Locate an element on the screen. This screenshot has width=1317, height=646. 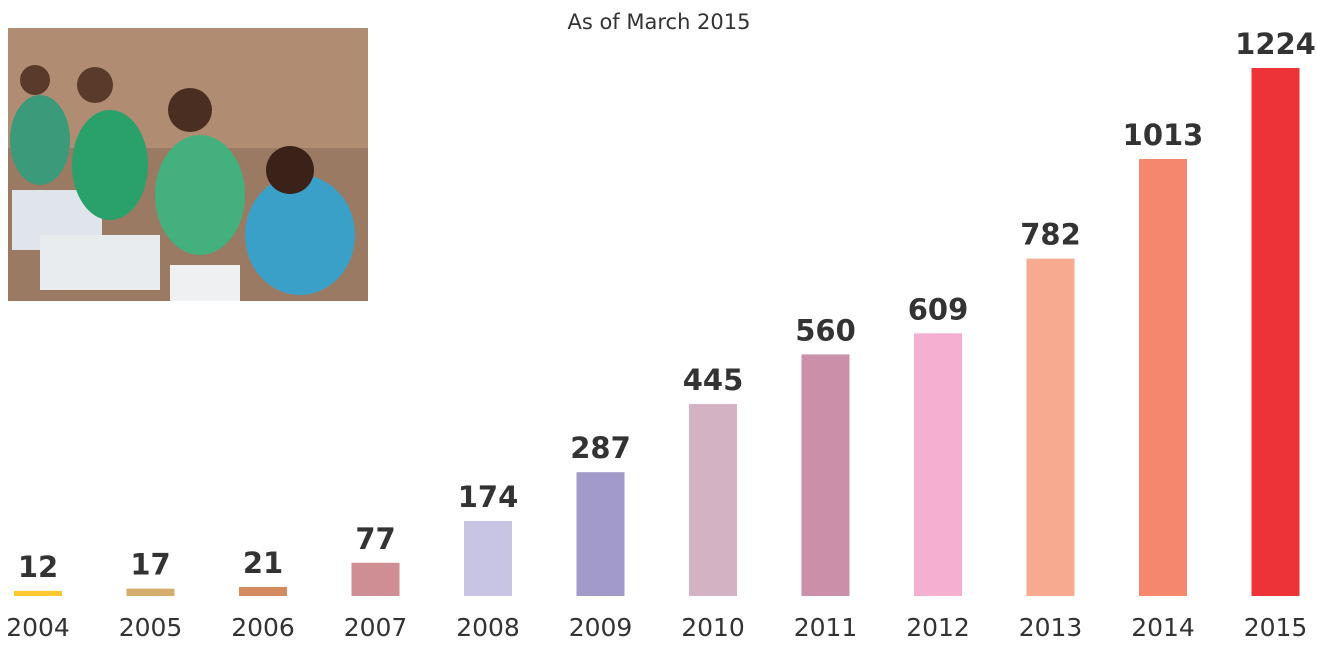
subtitle: As of March 2015 is located at coordinates (658, 22).